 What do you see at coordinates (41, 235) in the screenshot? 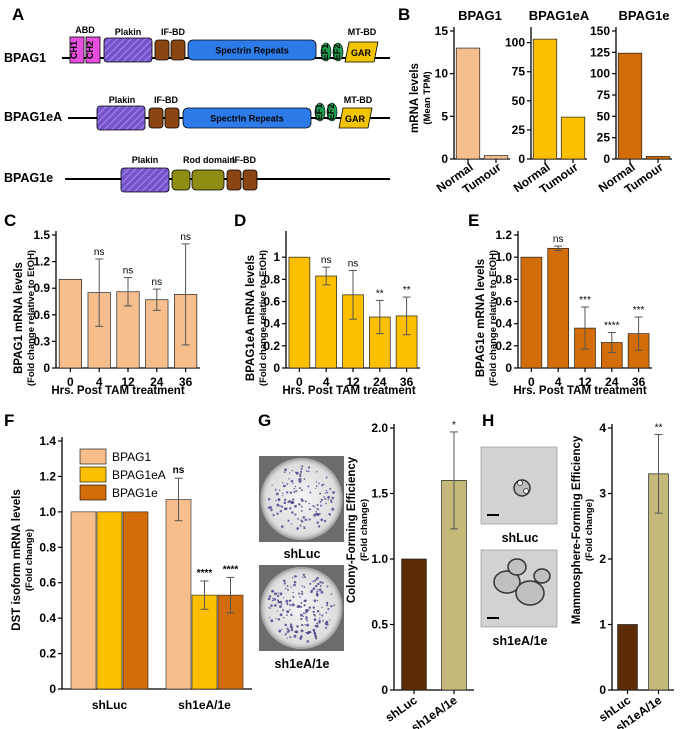
I see `y-tick-label: 1.5` at bounding box center [41, 235].